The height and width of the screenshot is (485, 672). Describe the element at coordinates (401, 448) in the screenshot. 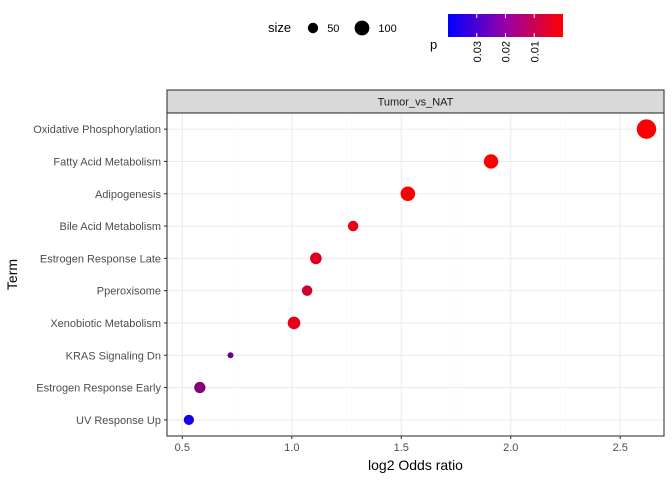

I see `x-tick-label: 1.5` at that location.